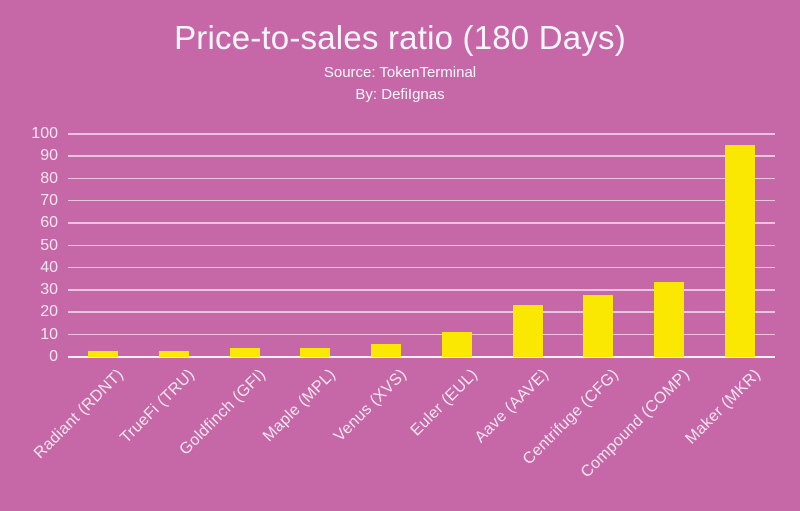 This screenshot has width=800, height=511. I want to click on x-tick-label-aave-aave: Aave (AAVE), so click(511, 406).